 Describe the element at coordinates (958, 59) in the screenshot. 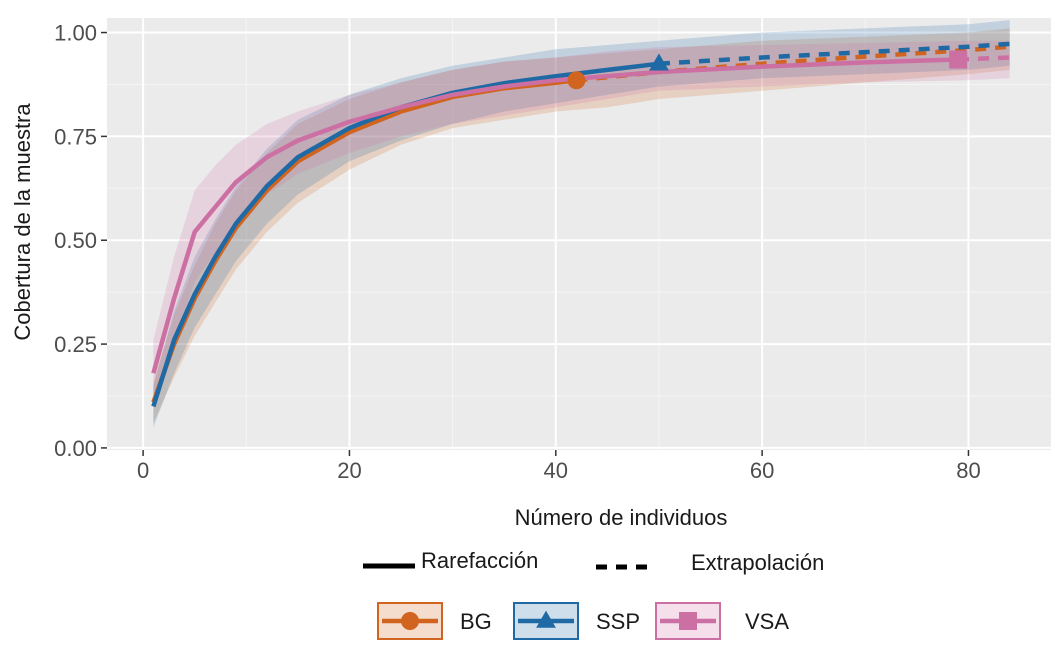

I see `observed-point-vsa` at that location.